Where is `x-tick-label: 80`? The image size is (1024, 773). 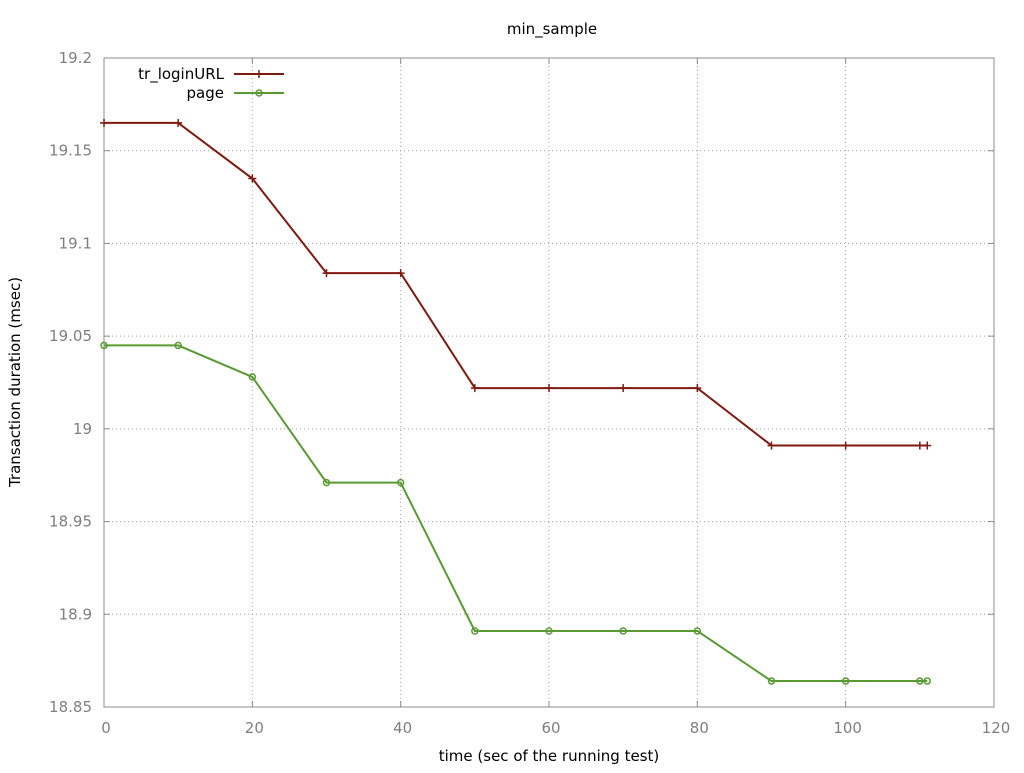 x-tick-label: 80 is located at coordinates (699, 728).